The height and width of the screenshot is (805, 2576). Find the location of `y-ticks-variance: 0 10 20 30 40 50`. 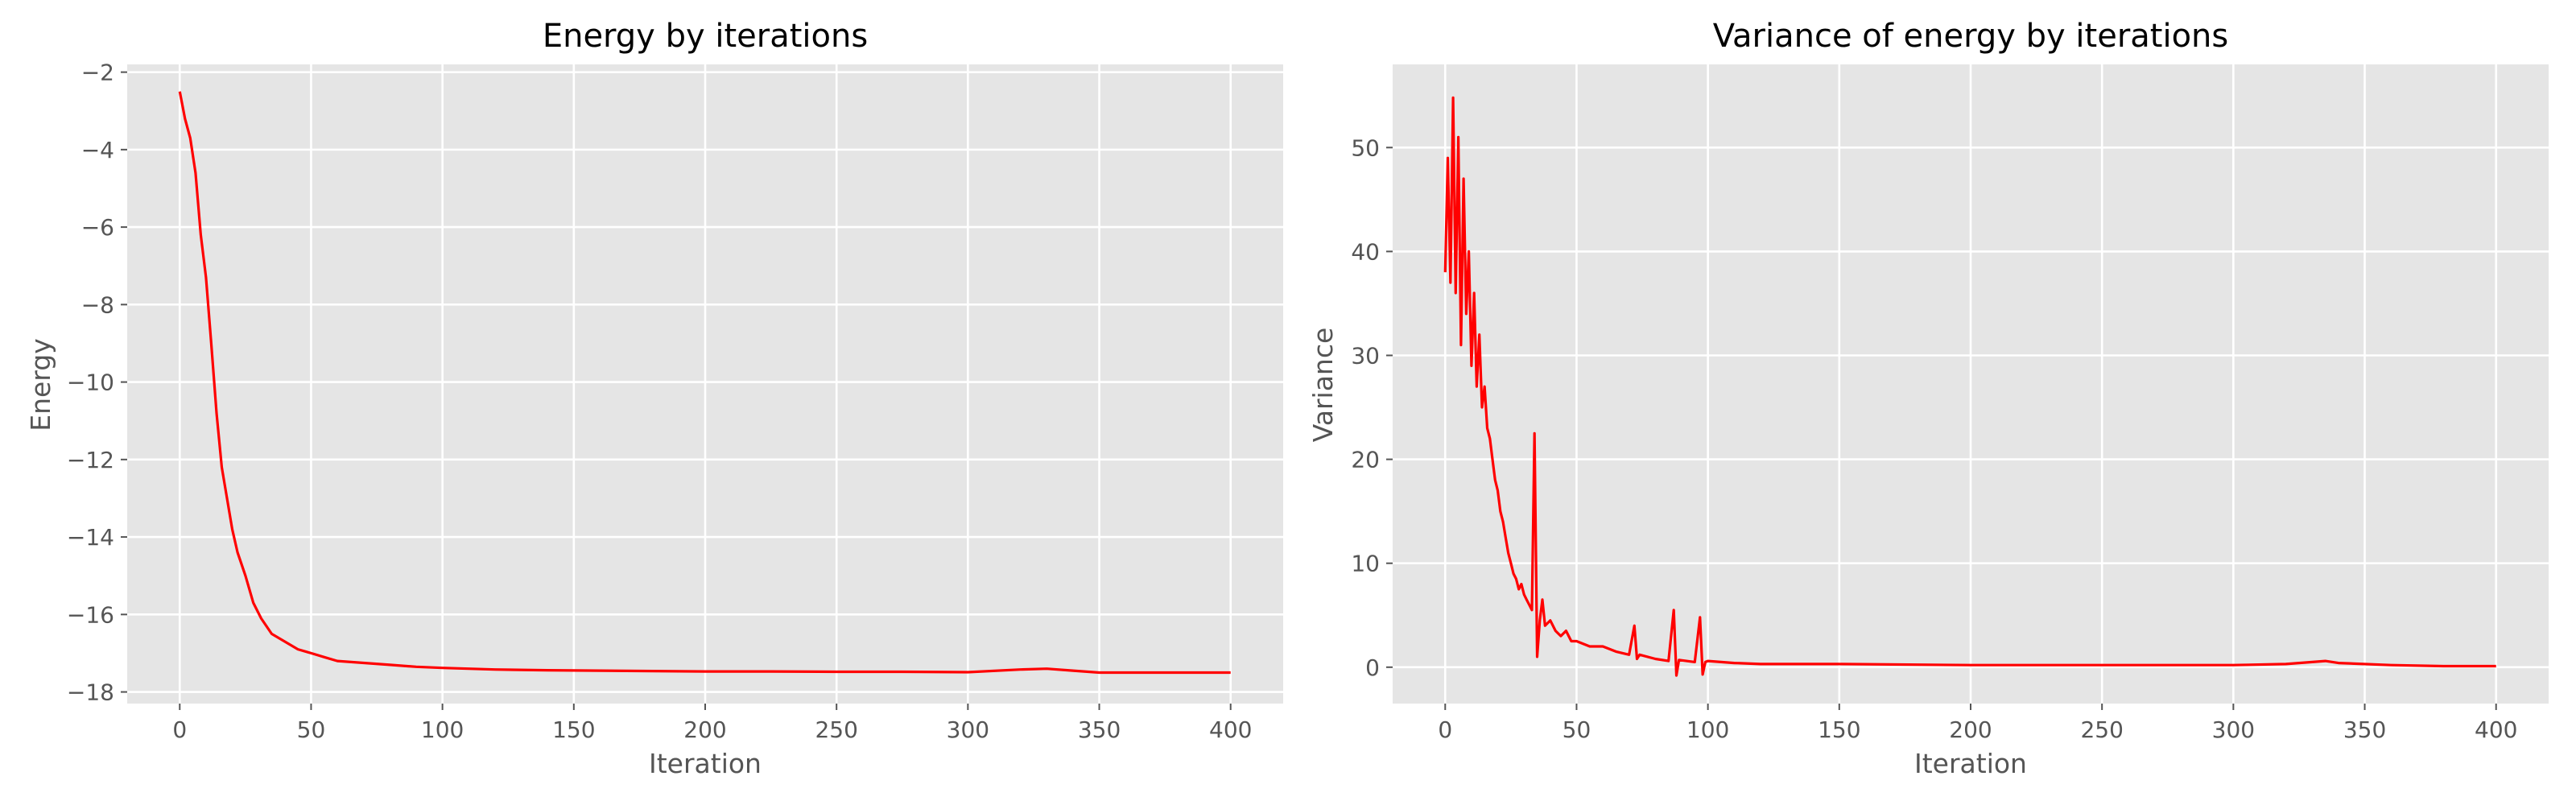

y-ticks-variance: 0 10 20 30 40 50 is located at coordinates (1372, 407).